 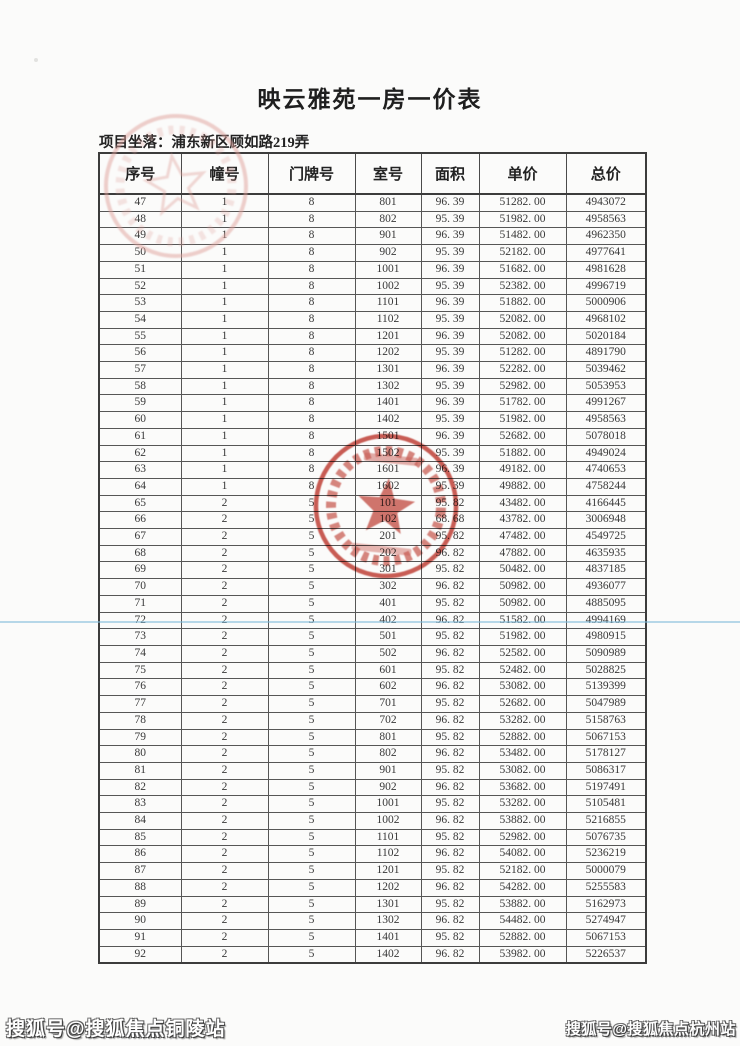 What do you see at coordinates (140, 420) in the screenshot?
I see `table-cell: 60` at bounding box center [140, 420].